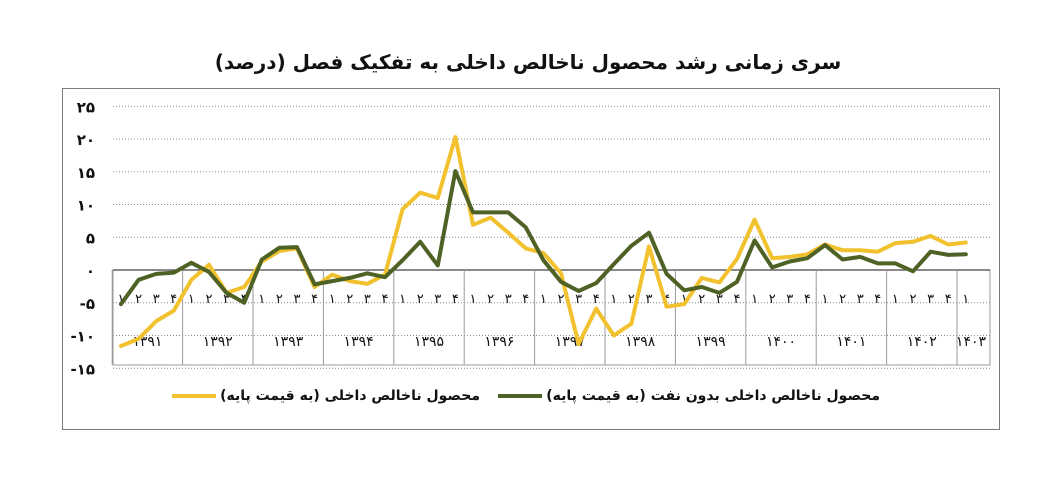 Image resolution: width=1056 pixels, height=502 pixels. I want to click on legend-swatch-gdp, so click(194, 396).